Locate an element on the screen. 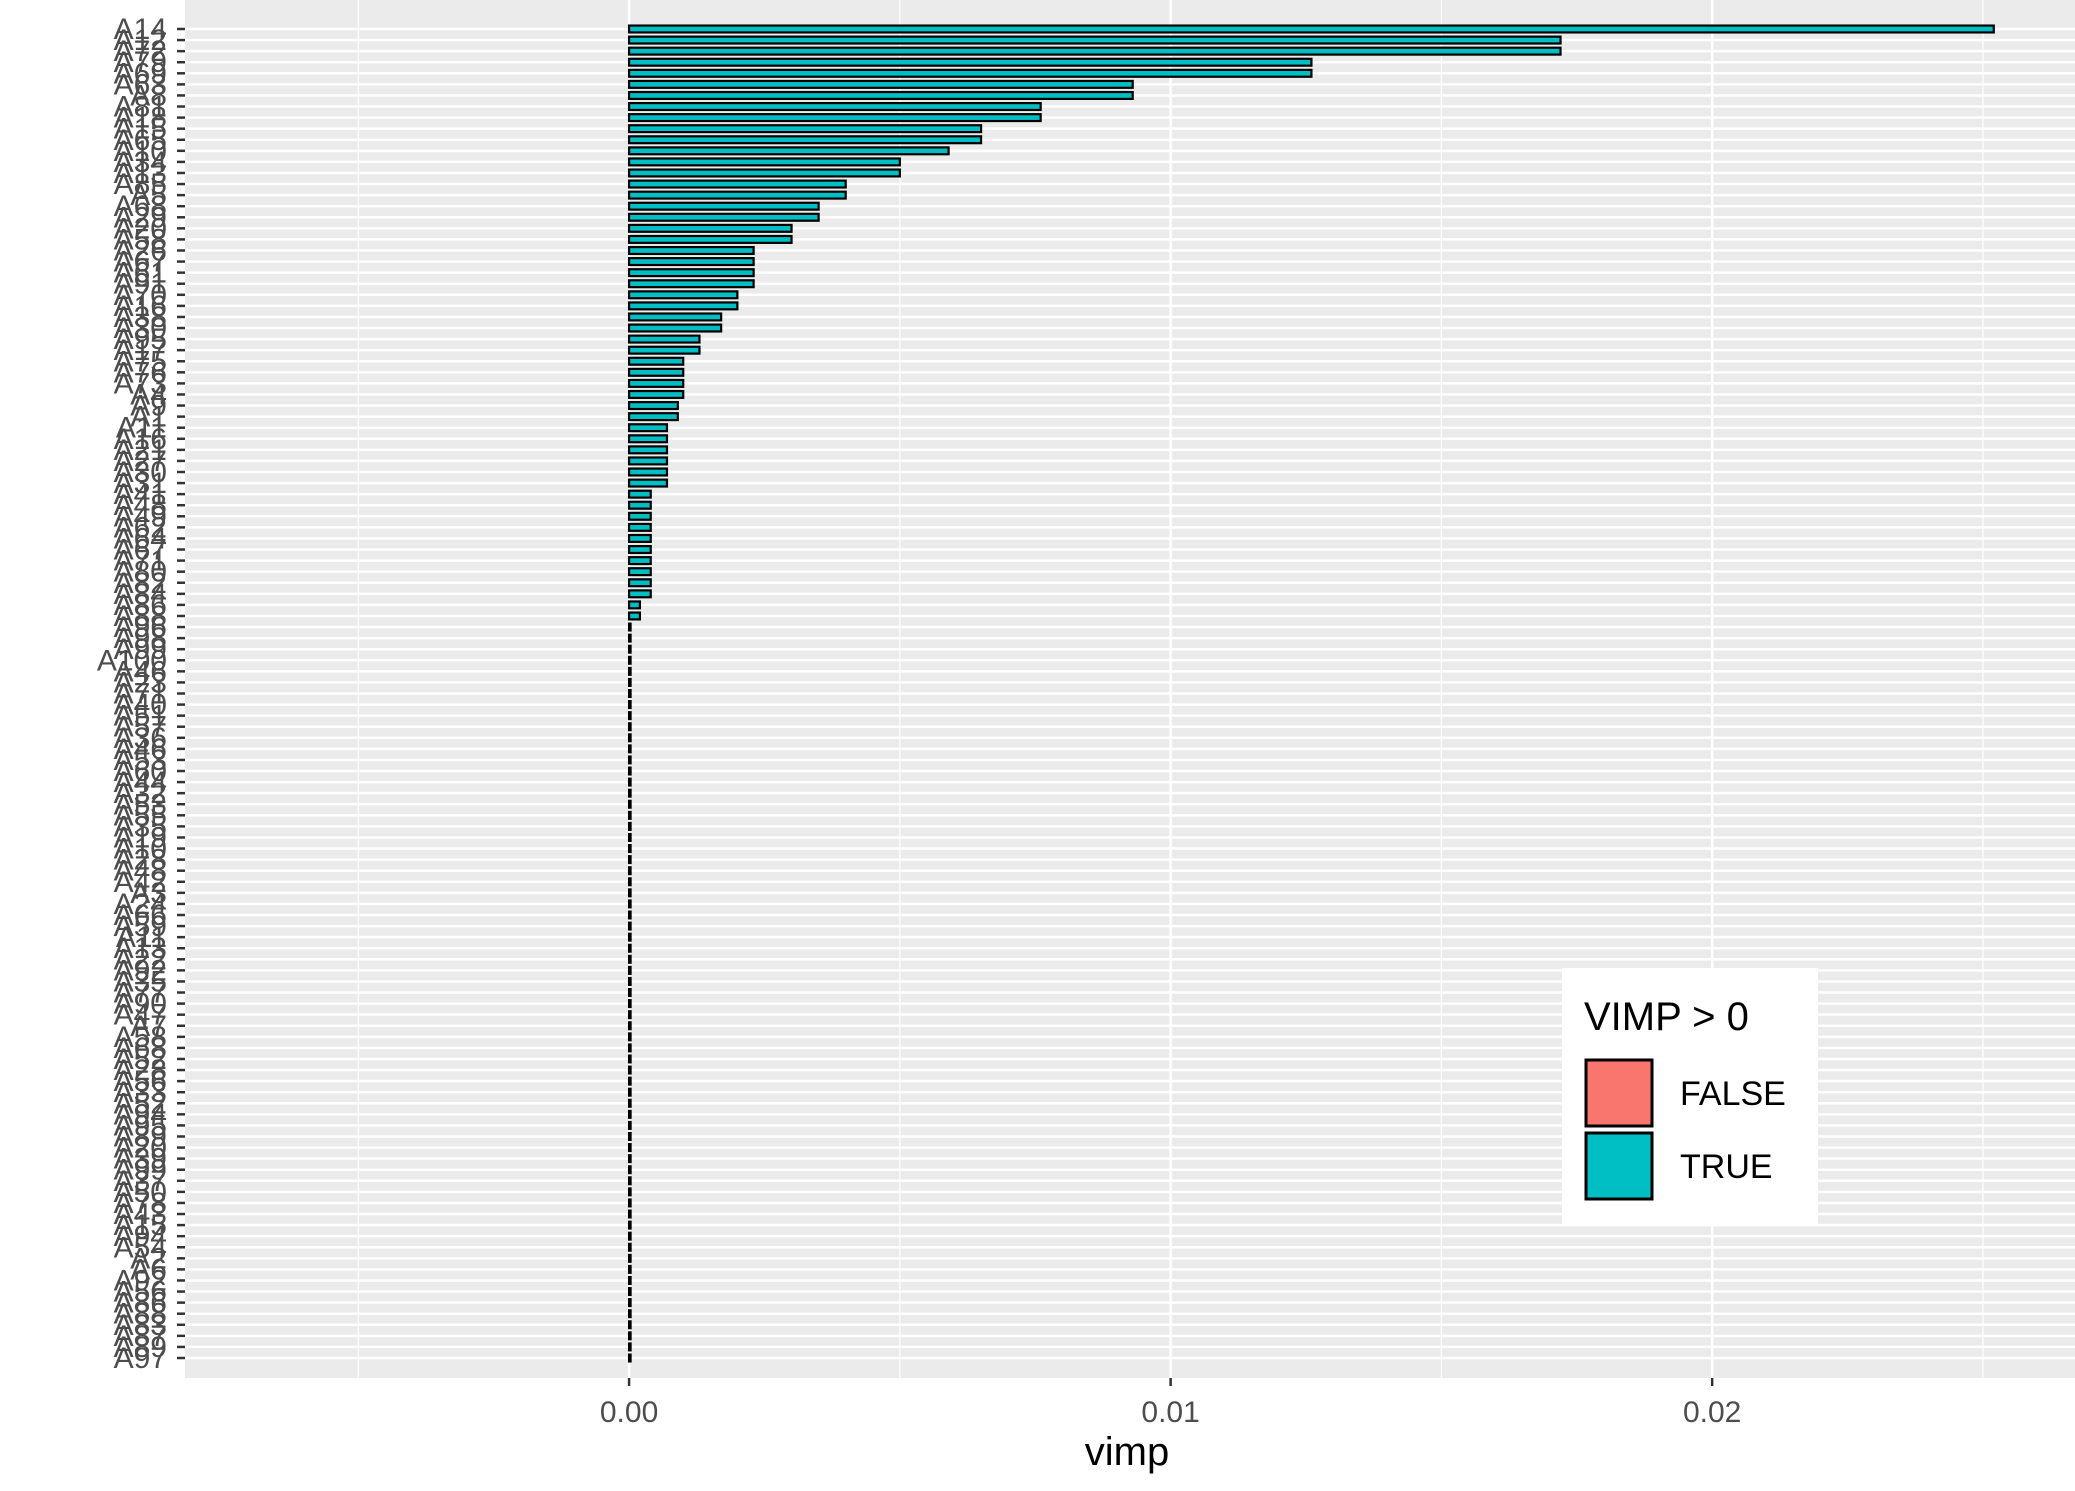 The image size is (2075, 1491). bar-A89 is located at coordinates (629, 1136).